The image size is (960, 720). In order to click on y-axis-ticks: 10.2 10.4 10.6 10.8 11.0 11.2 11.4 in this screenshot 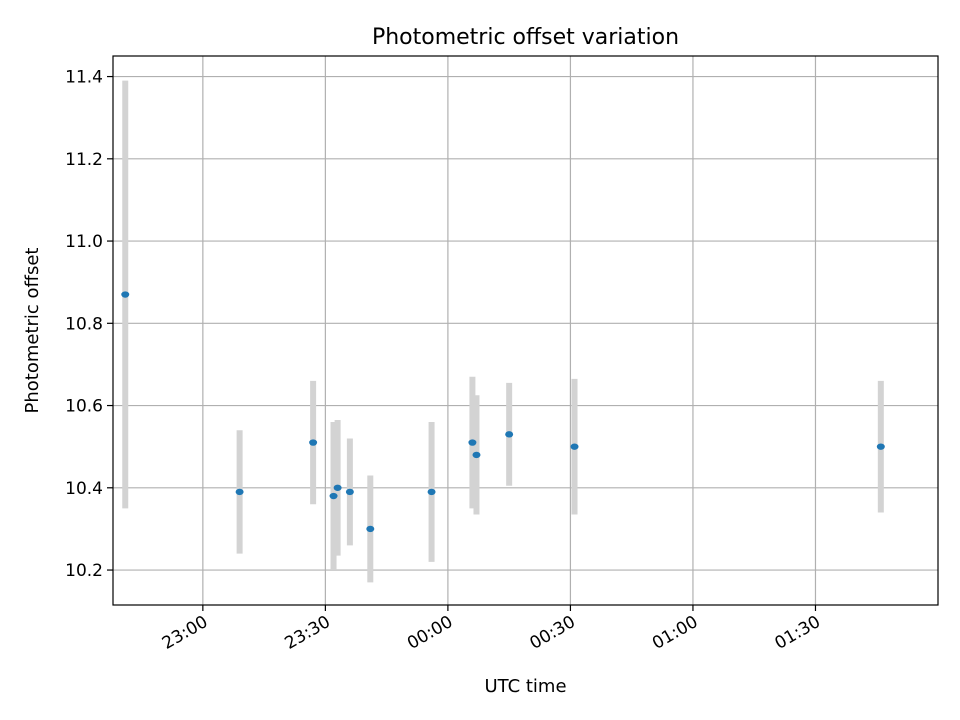, I will do `click(89, 324)`.